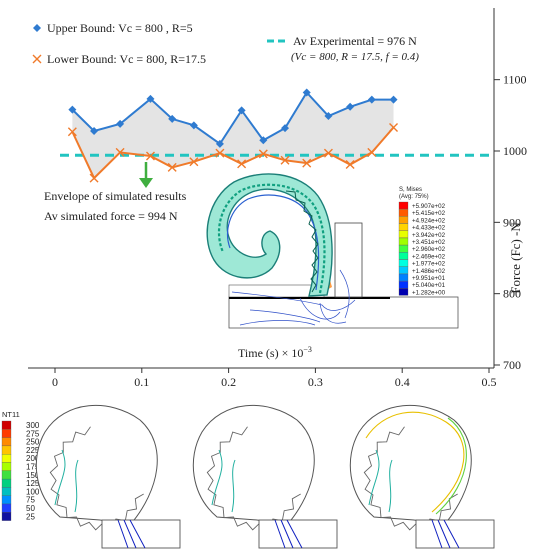 The width and height of the screenshot is (536, 550). I want to click on y-axis-label: Force (Fc) -N, so click(515, 258).